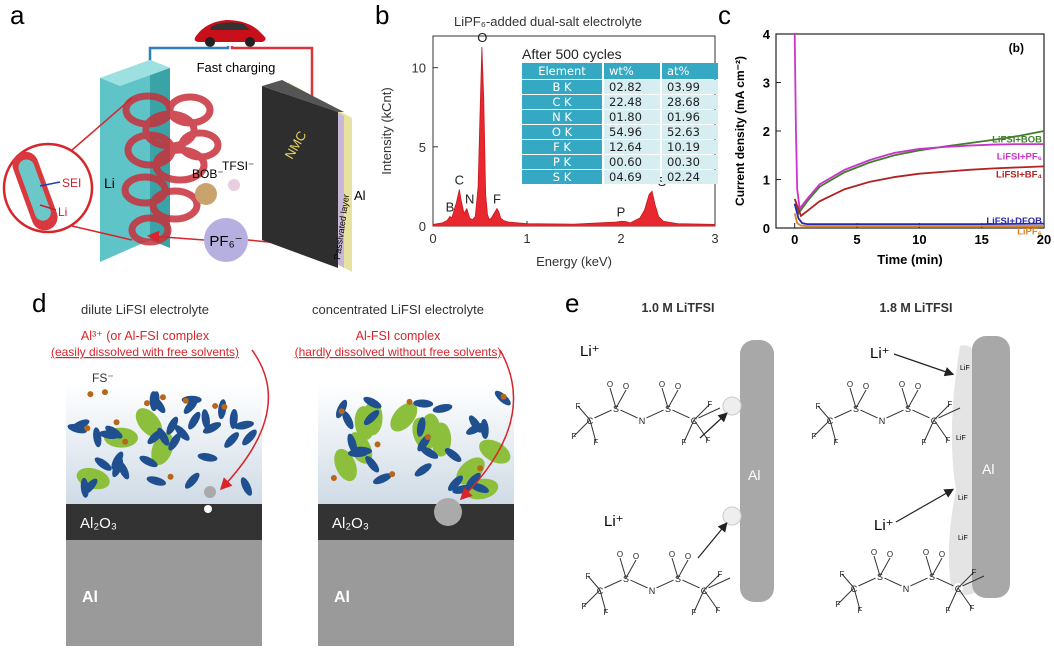  I want to click on dilute-title: dilute LiFSI electrolyte, so click(145, 309).